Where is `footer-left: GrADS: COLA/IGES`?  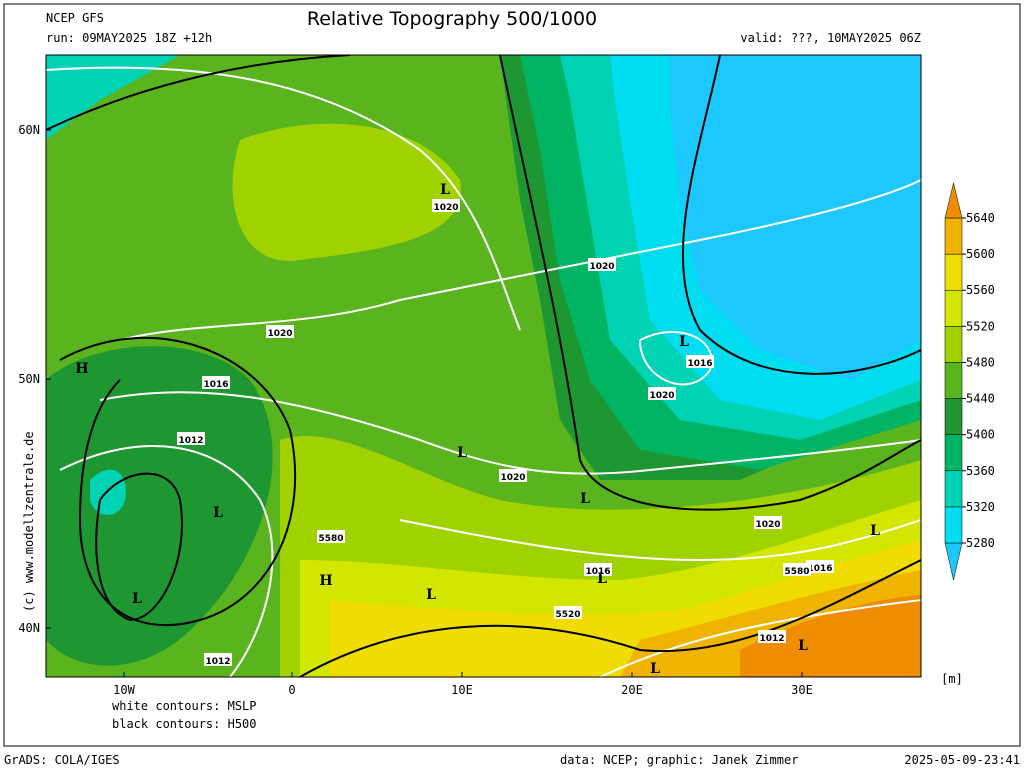 footer-left: GrADS: COLA/IGES is located at coordinates (62, 760).